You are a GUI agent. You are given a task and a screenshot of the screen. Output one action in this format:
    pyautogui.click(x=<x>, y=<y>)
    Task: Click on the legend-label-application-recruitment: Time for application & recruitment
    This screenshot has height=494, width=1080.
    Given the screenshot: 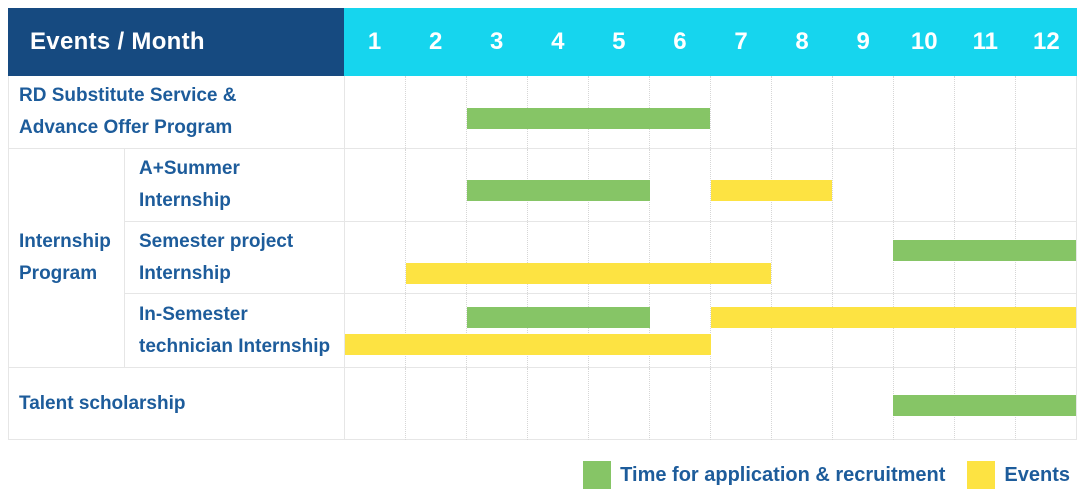 What is the action you would take?
    pyautogui.click(x=783, y=474)
    